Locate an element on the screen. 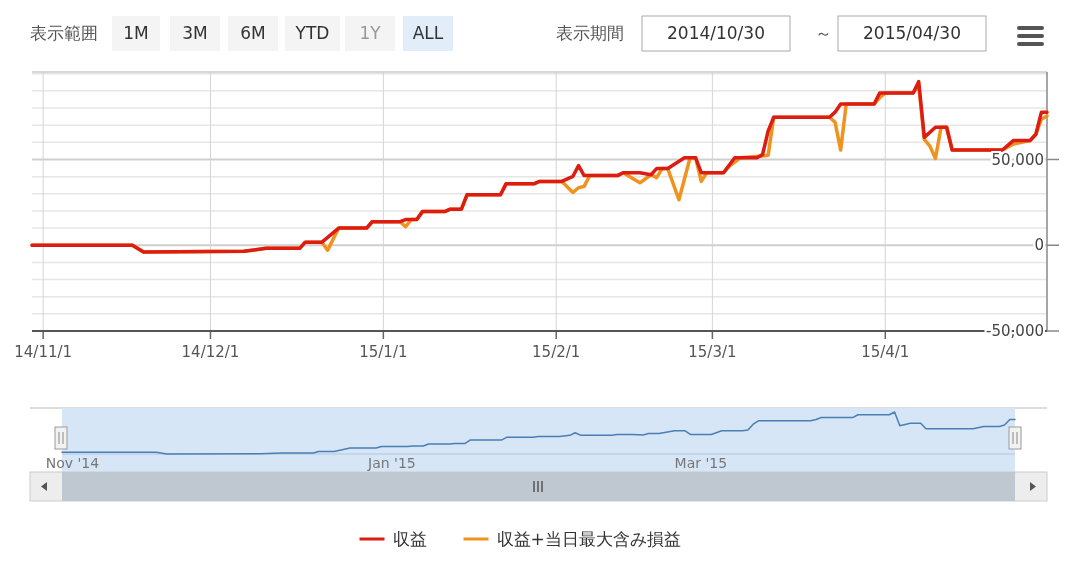 This screenshot has width=1080, height=569. y-tick-label: 0 is located at coordinates (1039, 245).